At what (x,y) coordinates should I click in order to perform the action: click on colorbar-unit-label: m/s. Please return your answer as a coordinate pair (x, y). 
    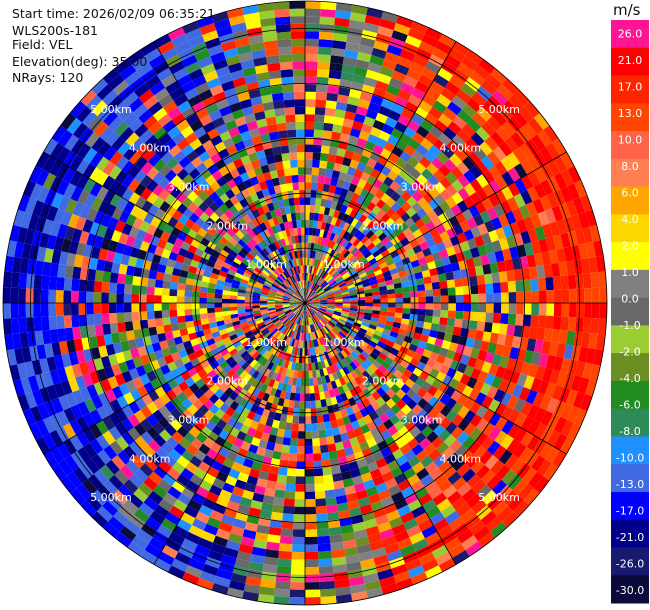
    Looking at the image, I should click on (627, 10).